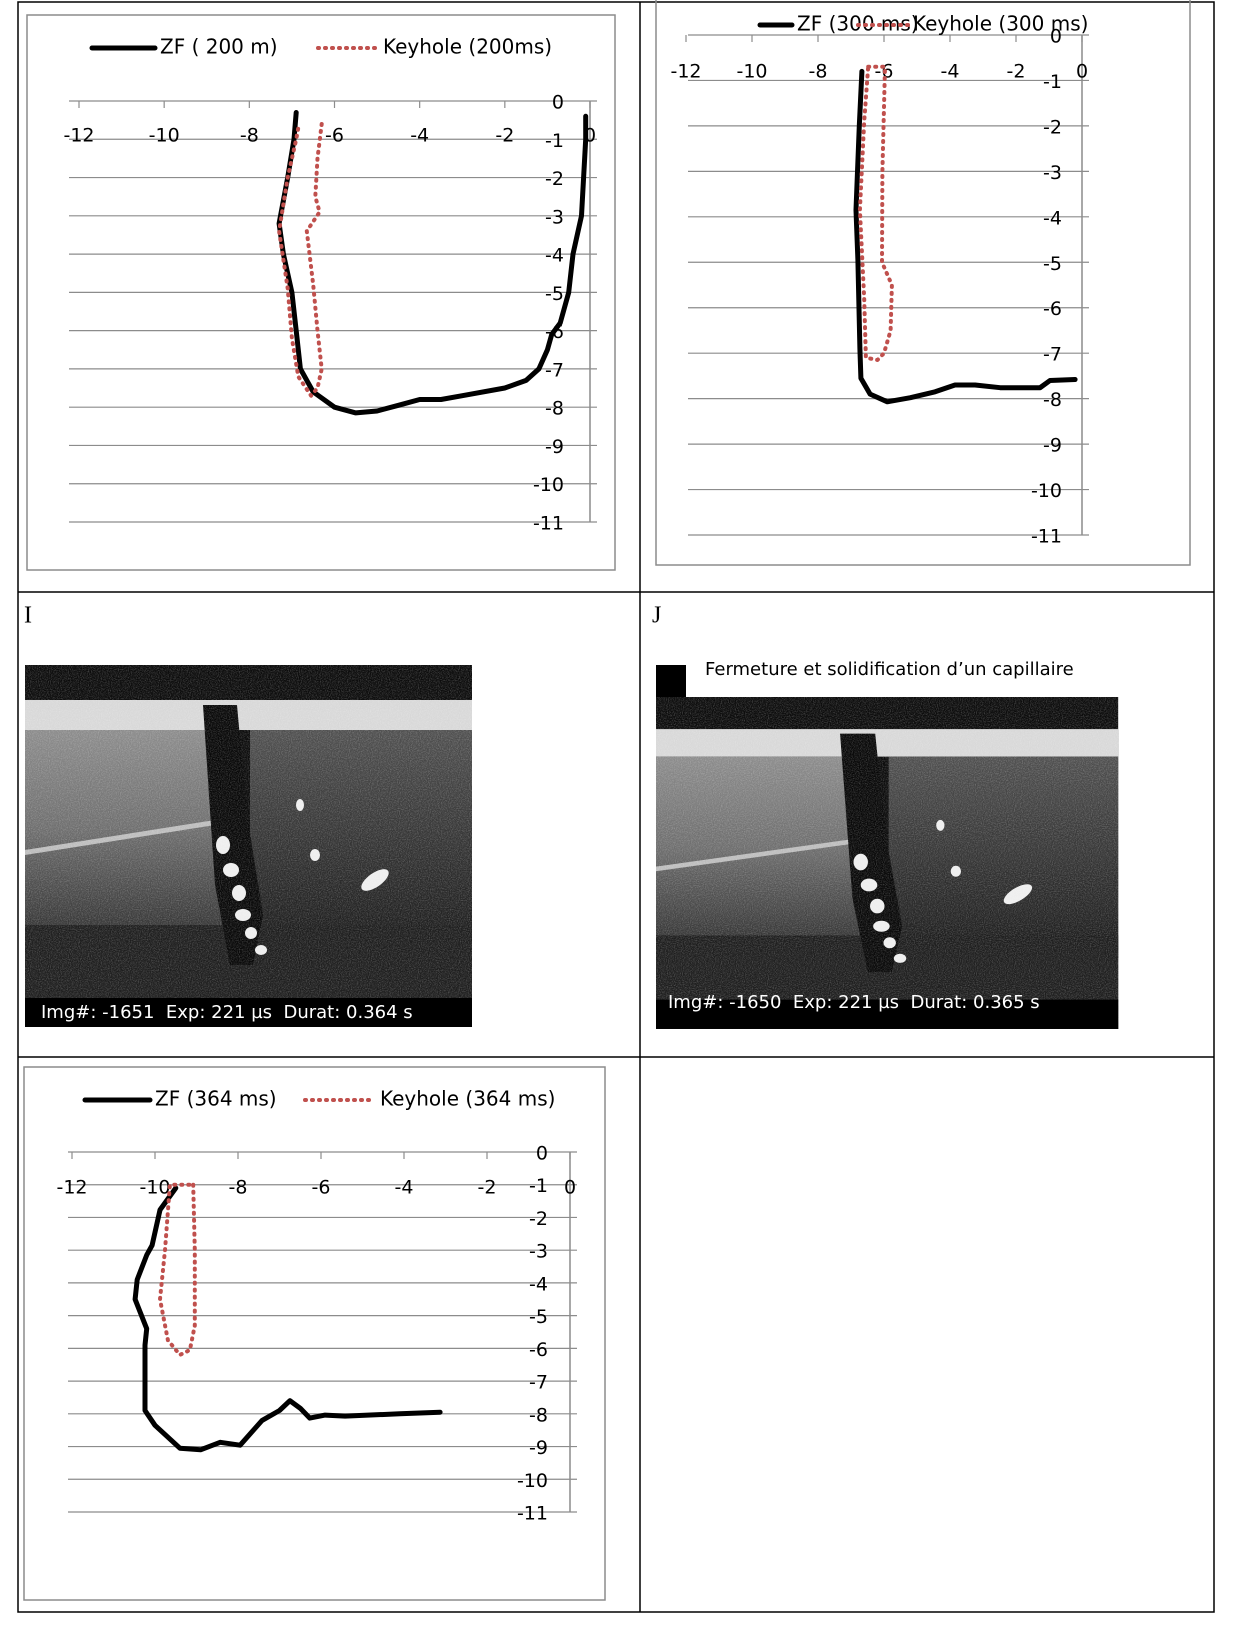 The image size is (1234, 1627). I want to click on panel-label: I, so click(28, 616).